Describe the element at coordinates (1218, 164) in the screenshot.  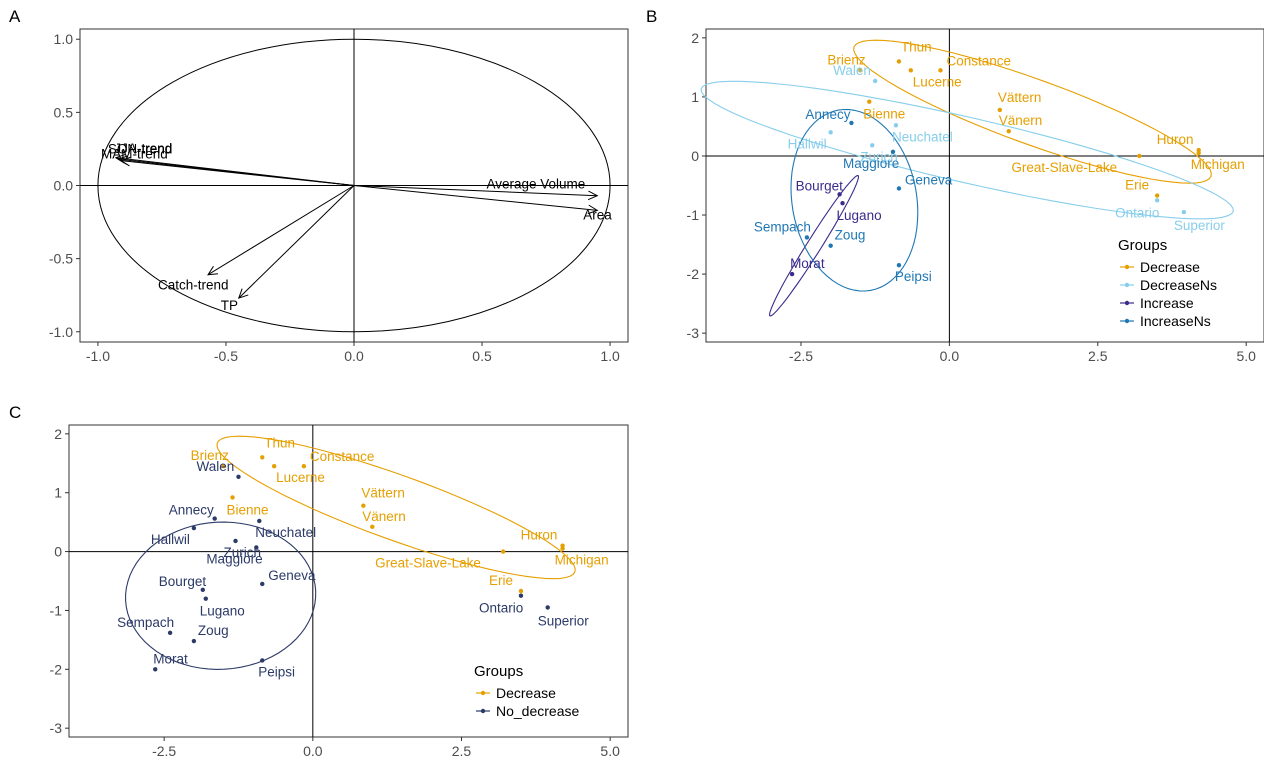
I see `point-label-michigan: Michigan` at that location.